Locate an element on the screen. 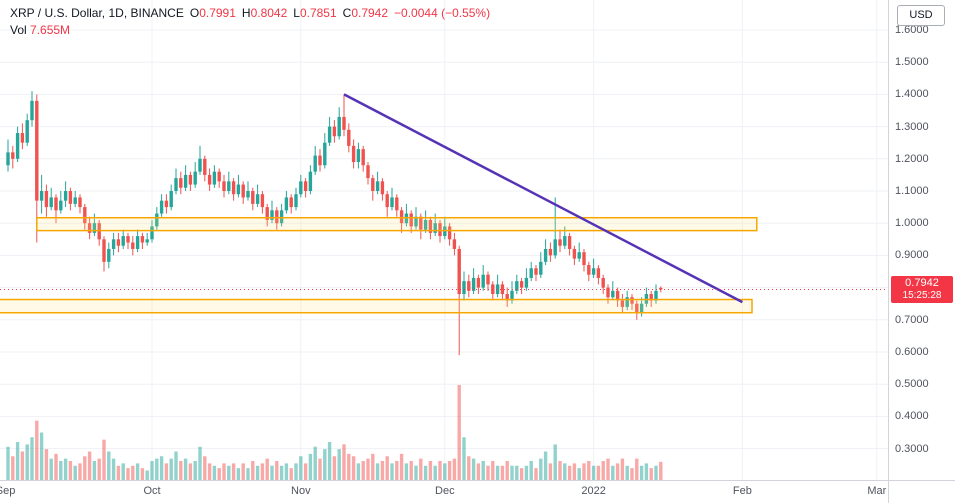 The width and height of the screenshot is (955, 503). volume-value: 7.655M is located at coordinates (50, 30).